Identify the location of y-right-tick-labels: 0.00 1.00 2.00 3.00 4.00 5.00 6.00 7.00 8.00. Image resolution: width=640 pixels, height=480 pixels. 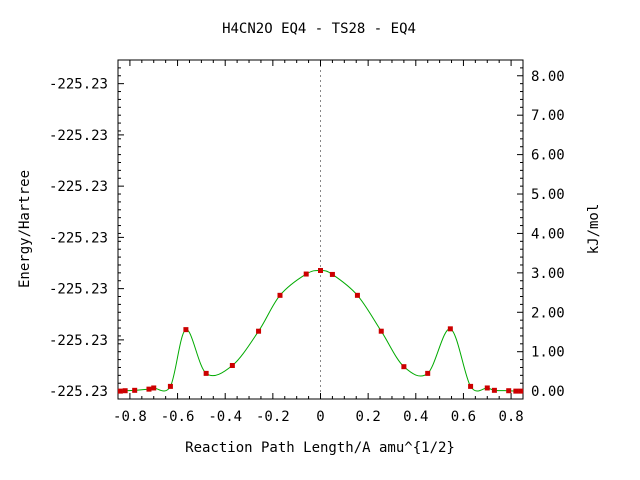
(548, 234).